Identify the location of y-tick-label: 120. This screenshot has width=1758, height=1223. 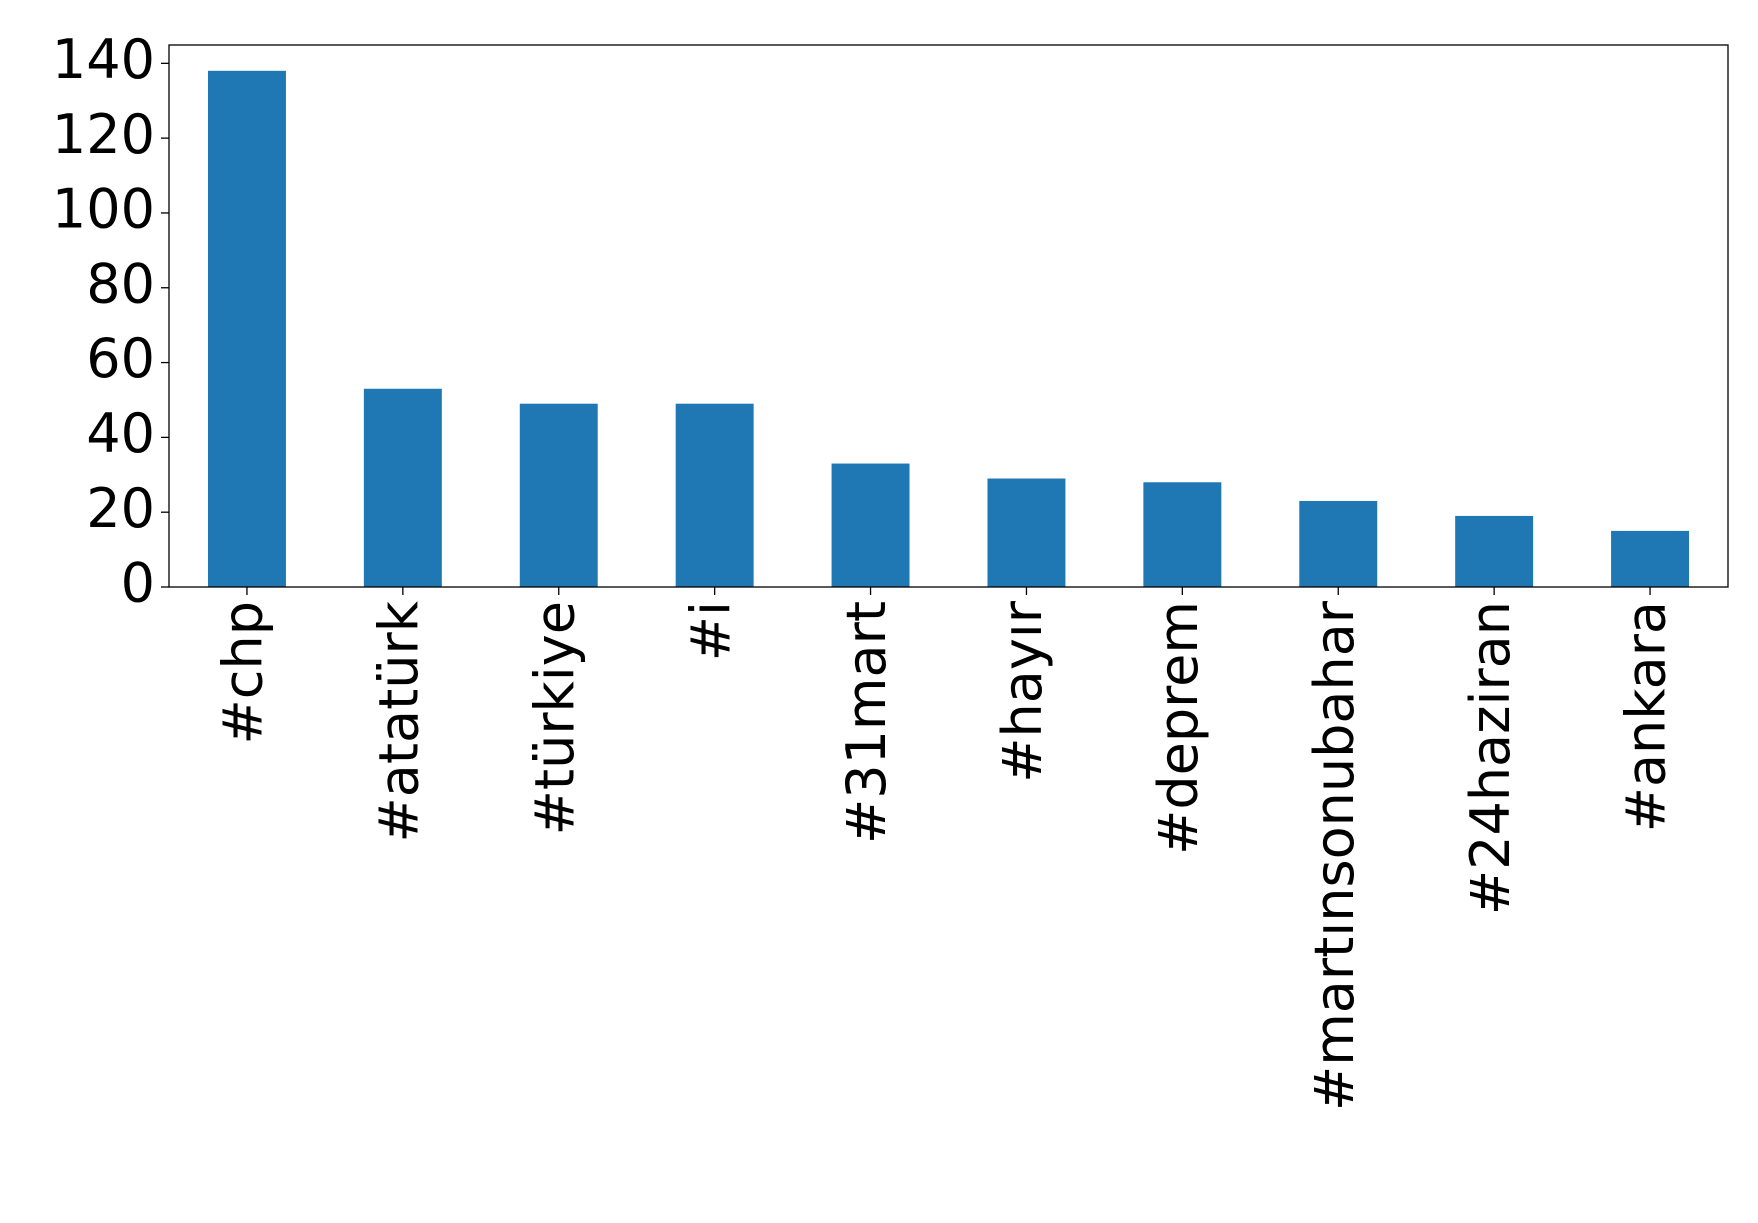
(103, 134).